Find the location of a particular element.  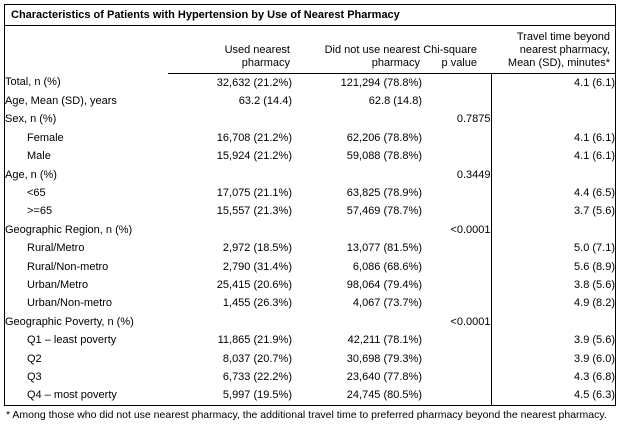

did-not-use-value: 62,206 (78.8%) is located at coordinates (384, 137).